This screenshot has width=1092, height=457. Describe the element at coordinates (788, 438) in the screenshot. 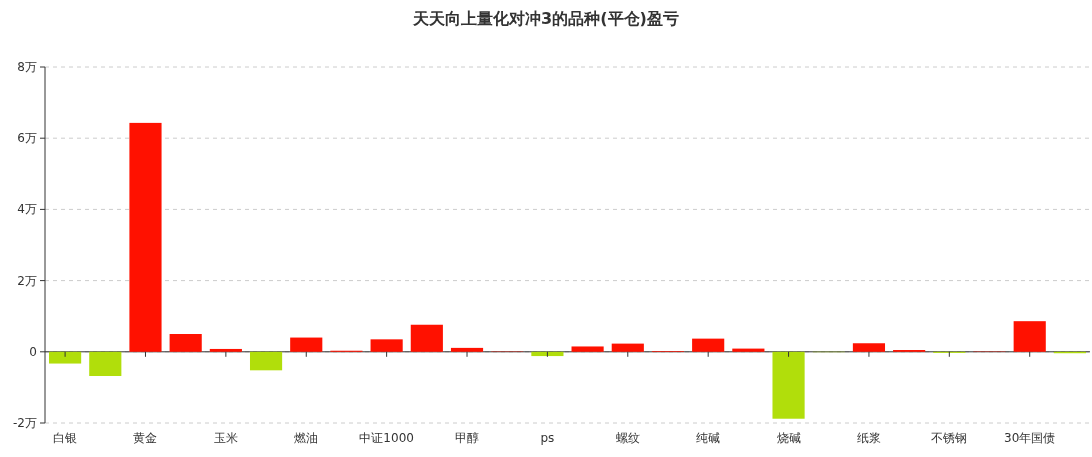

I see `x-tick-label: 烧碱` at that location.